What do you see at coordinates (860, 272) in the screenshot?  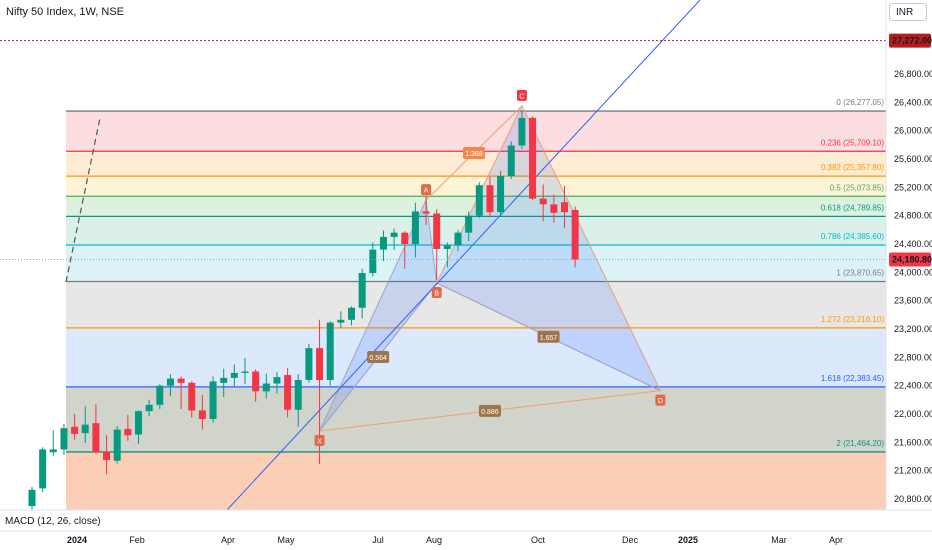 I see `fib-level-label: 1 (23,870.65)` at bounding box center [860, 272].